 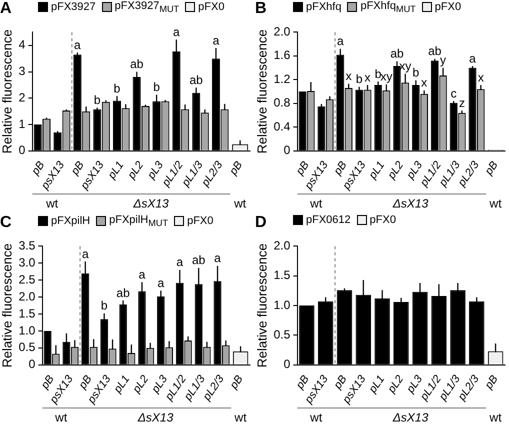 I want to click on legend-label: pFXpilH, so click(x=70, y=221).